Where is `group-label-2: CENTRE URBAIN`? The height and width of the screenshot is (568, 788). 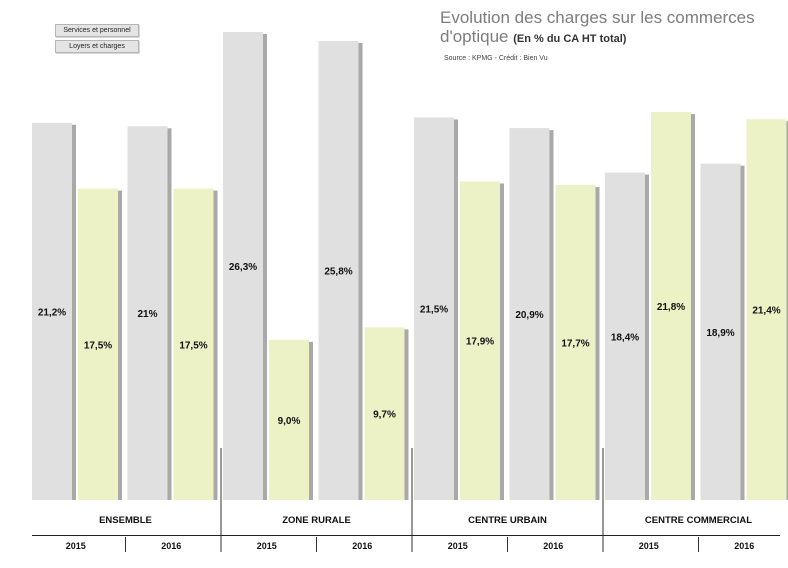
group-label-2: CENTRE URBAIN is located at coordinates (507, 520).